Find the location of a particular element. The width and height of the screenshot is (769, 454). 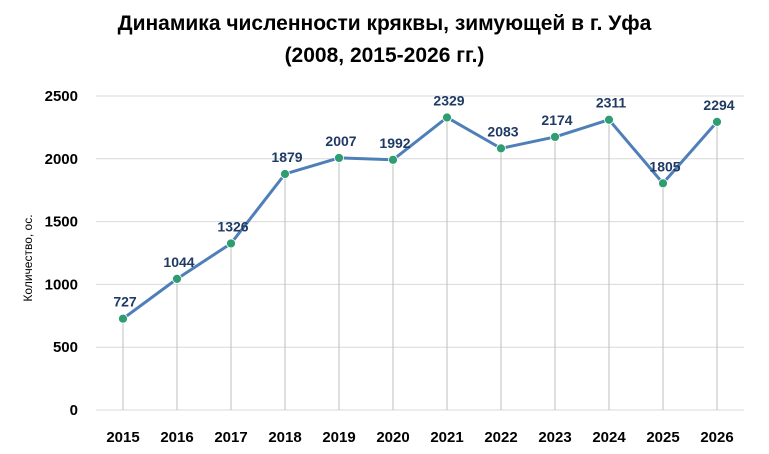

chart-subtitle: (2008, 2015-2026 гг.) is located at coordinates (384, 55).